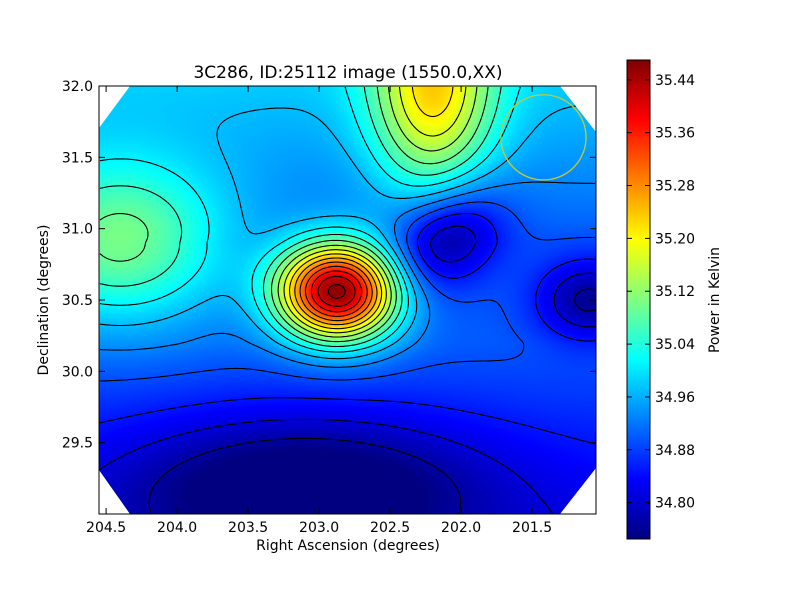 This screenshot has height=600, width=800. I want to click on y-tick-label: 32.0, so click(77, 87).